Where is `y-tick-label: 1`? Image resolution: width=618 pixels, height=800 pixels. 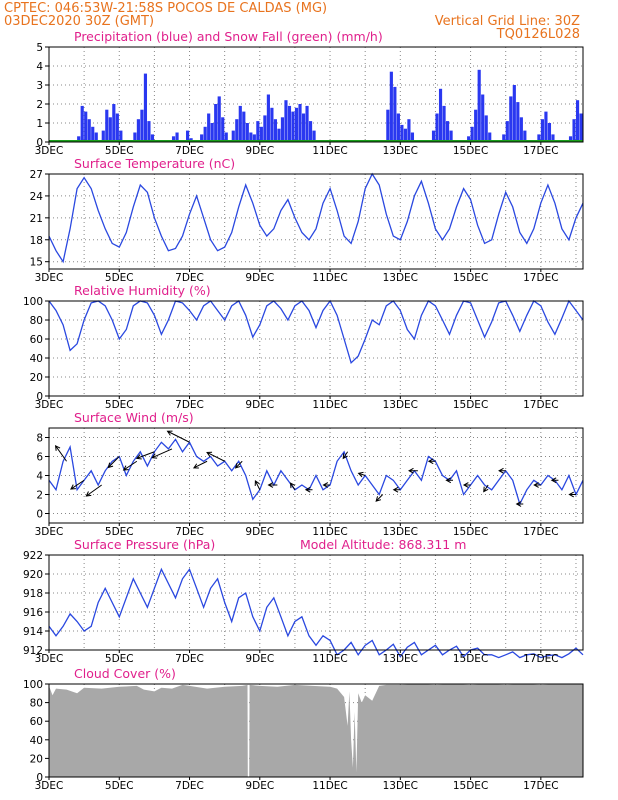 y-tick-label: 1 is located at coordinates (39, 124).